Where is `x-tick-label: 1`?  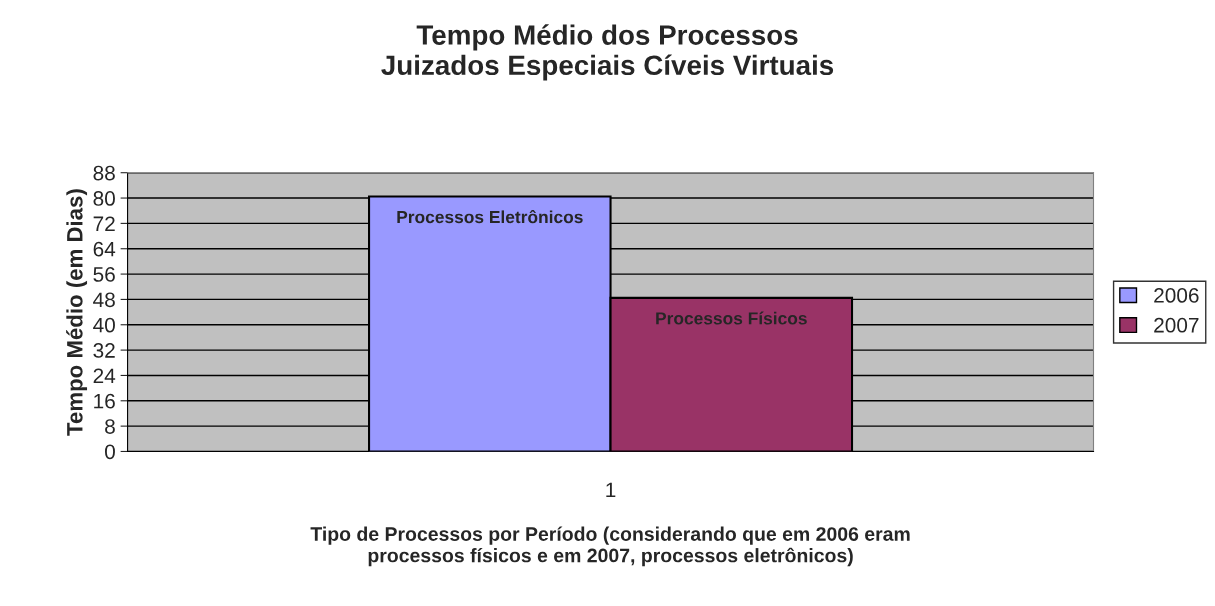
x-tick-label: 1 is located at coordinates (611, 490).